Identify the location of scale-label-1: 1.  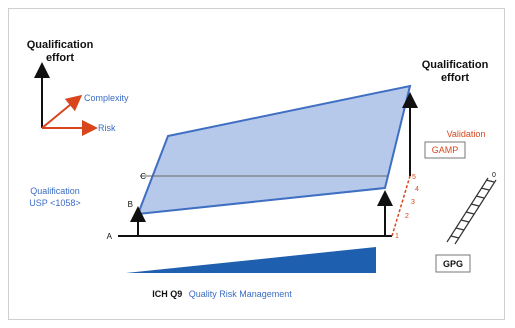
(397, 236).